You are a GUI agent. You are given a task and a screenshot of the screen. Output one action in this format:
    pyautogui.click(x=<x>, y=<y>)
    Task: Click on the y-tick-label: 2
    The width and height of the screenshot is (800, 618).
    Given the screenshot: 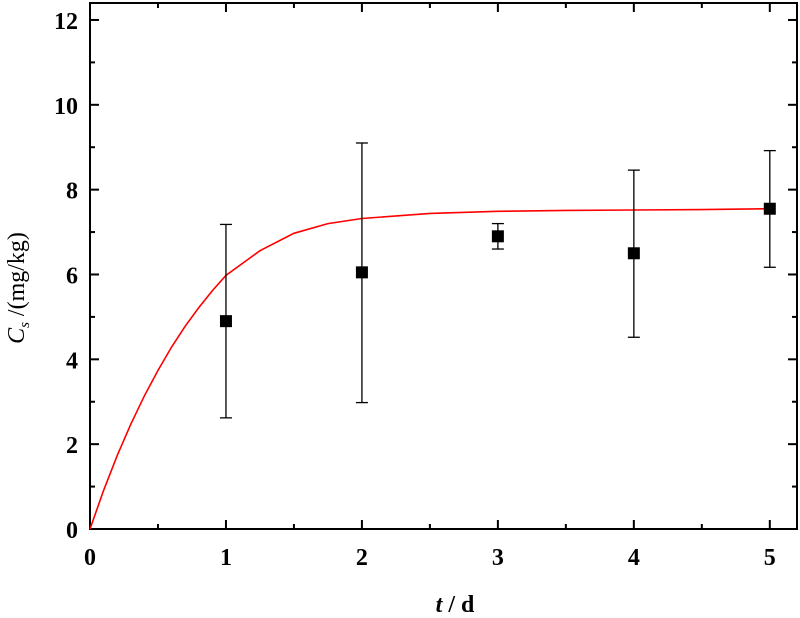 What is the action you would take?
    pyautogui.click(x=72, y=446)
    